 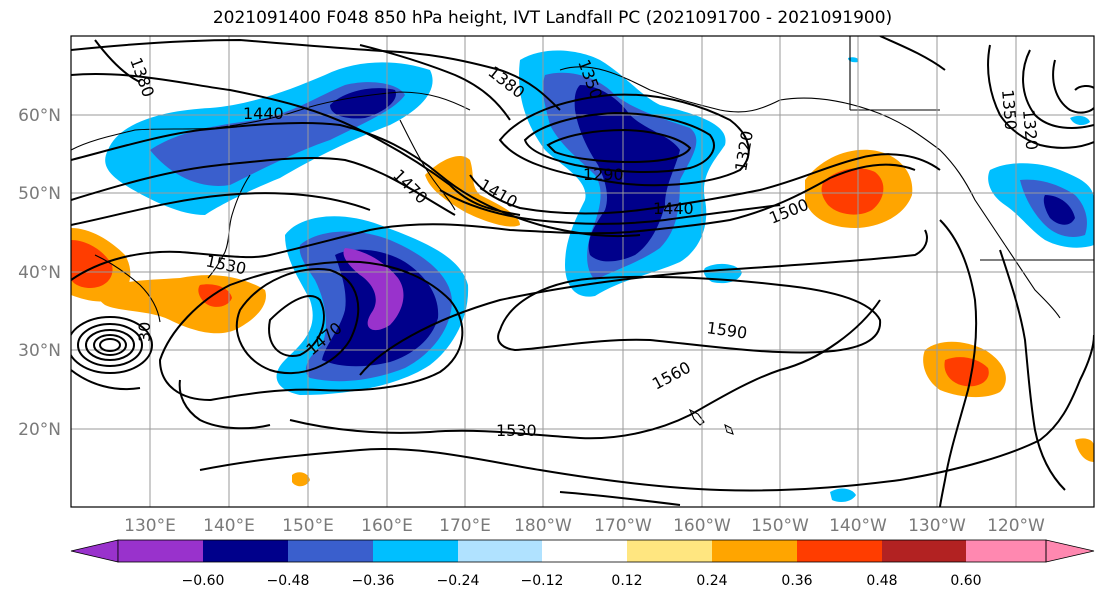 What do you see at coordinates (150, 526) in the screenshot?
I see `lon-label: 130°E` at bounding box center [150, 526].